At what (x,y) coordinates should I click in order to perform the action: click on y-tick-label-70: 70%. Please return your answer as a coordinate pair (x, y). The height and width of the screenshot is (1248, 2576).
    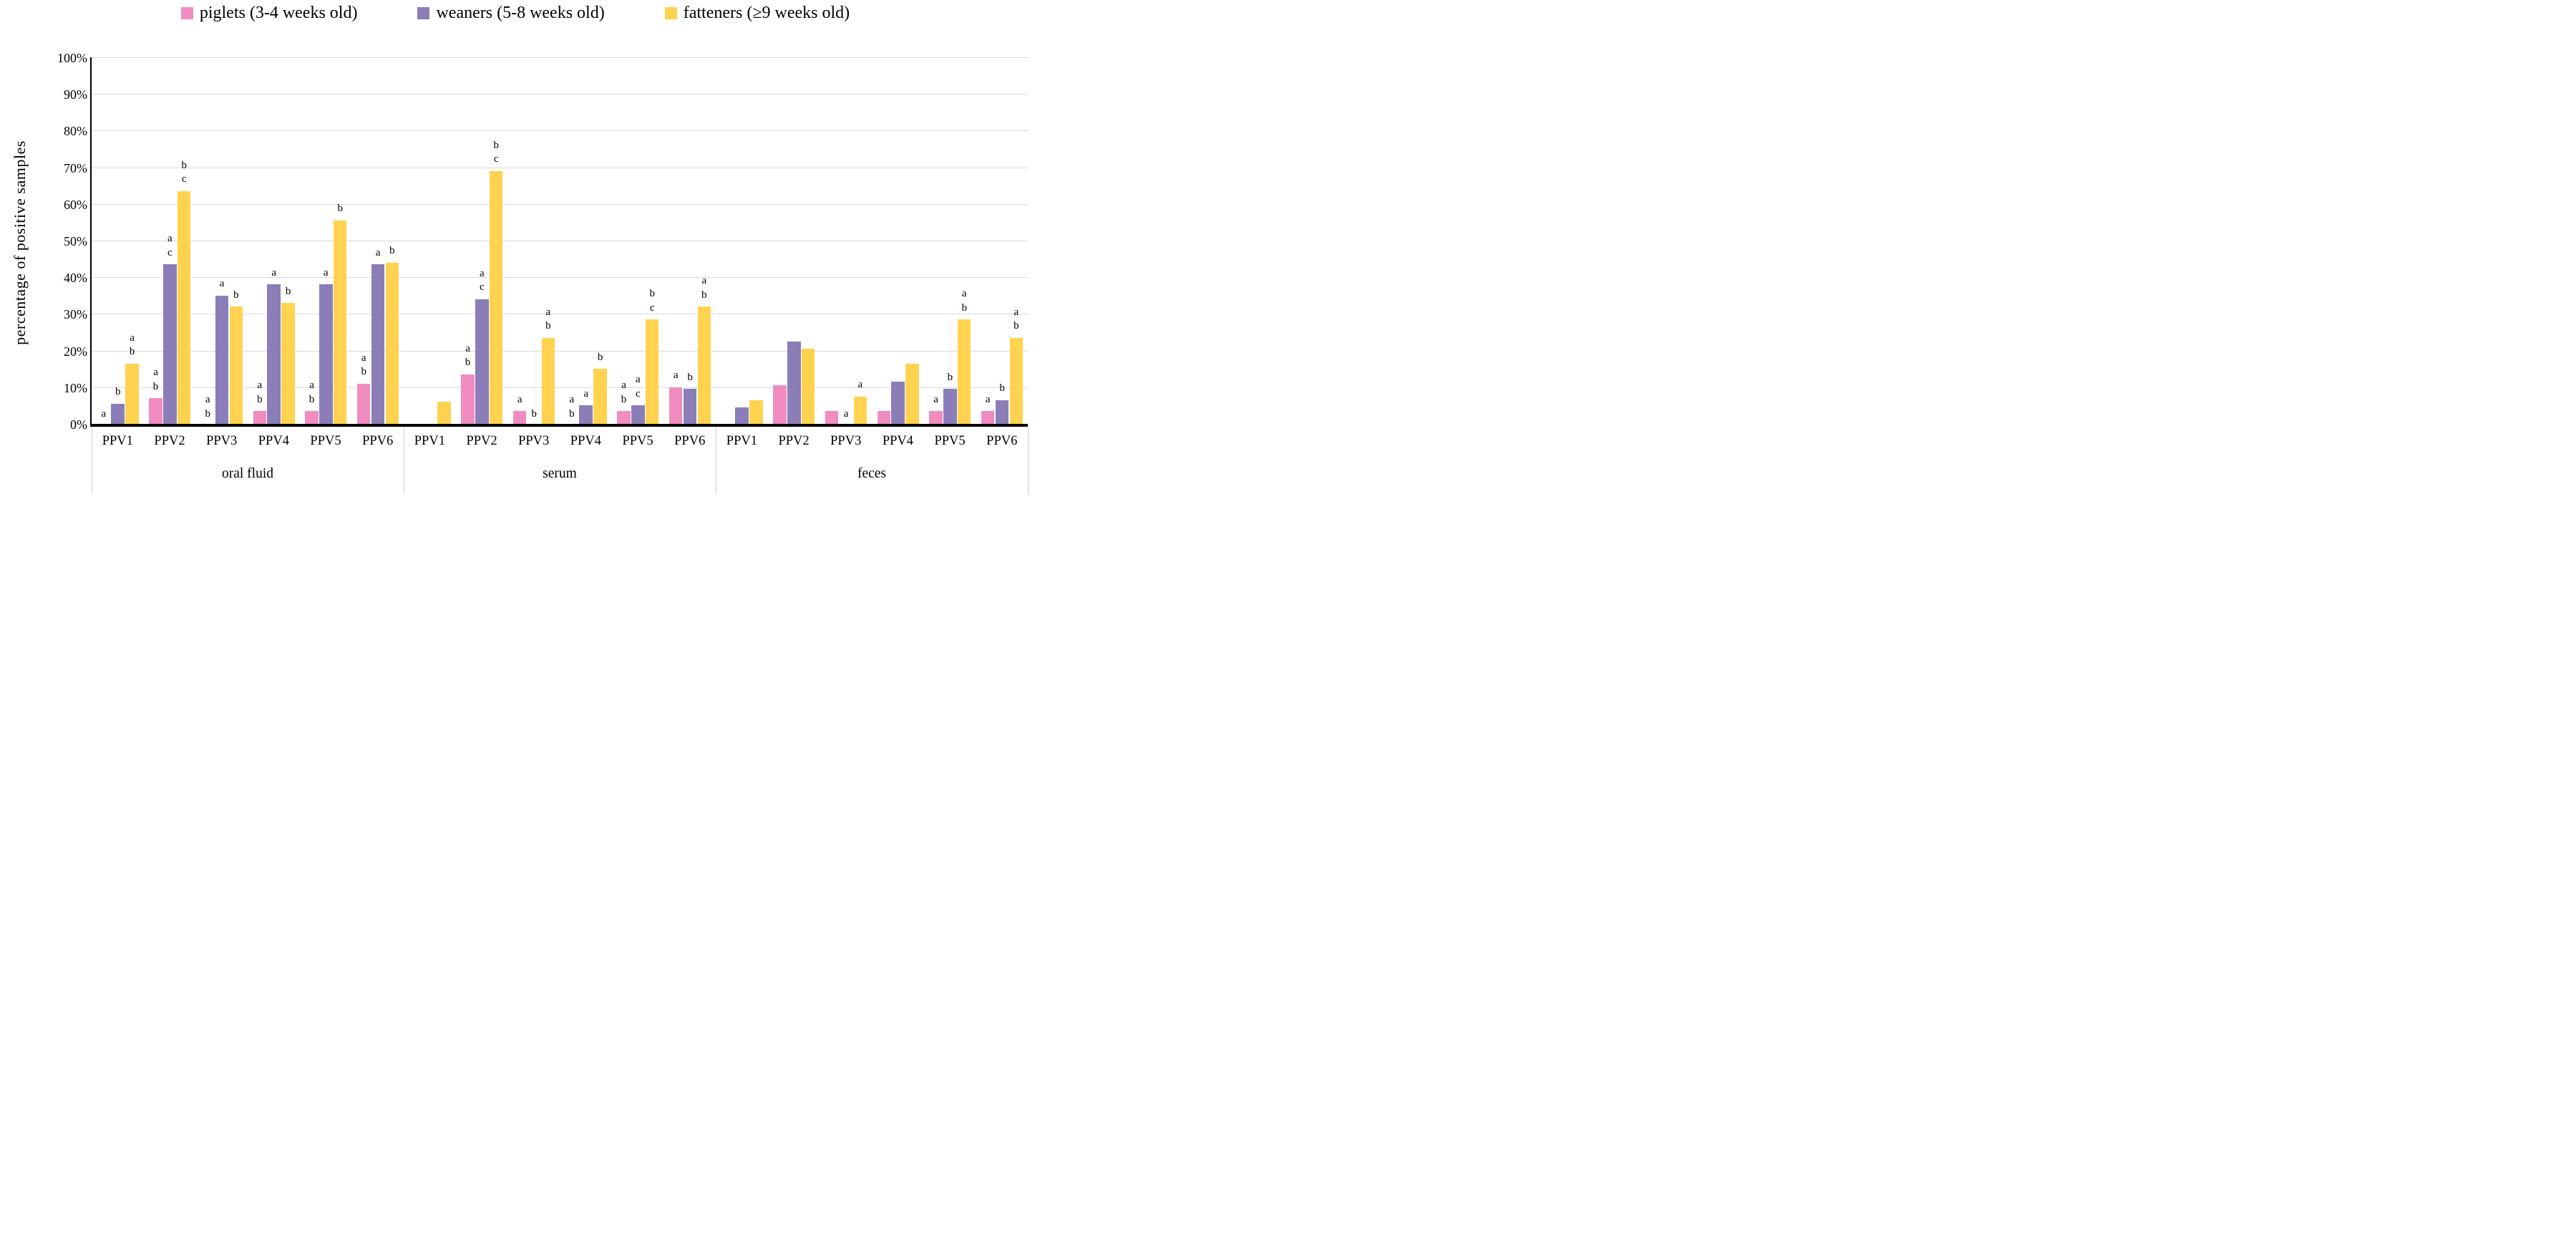
    Looking at the image, I should click on (75, 167).